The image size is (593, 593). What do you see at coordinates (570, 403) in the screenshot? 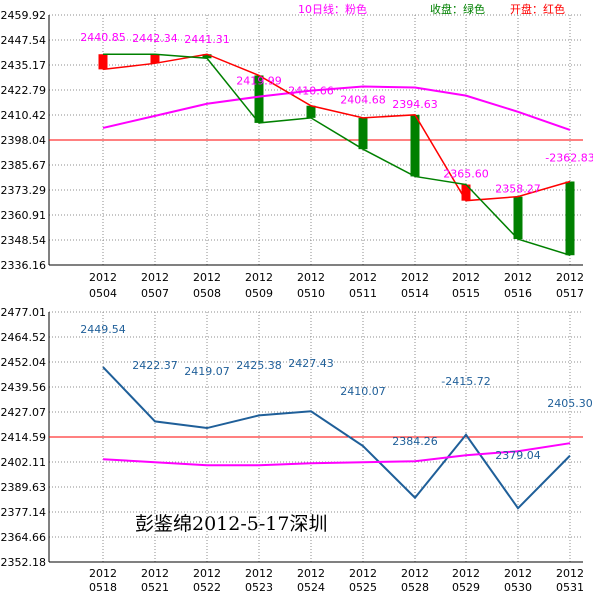
I see `data-label: 2405.30` at bounding box center [570, 403].